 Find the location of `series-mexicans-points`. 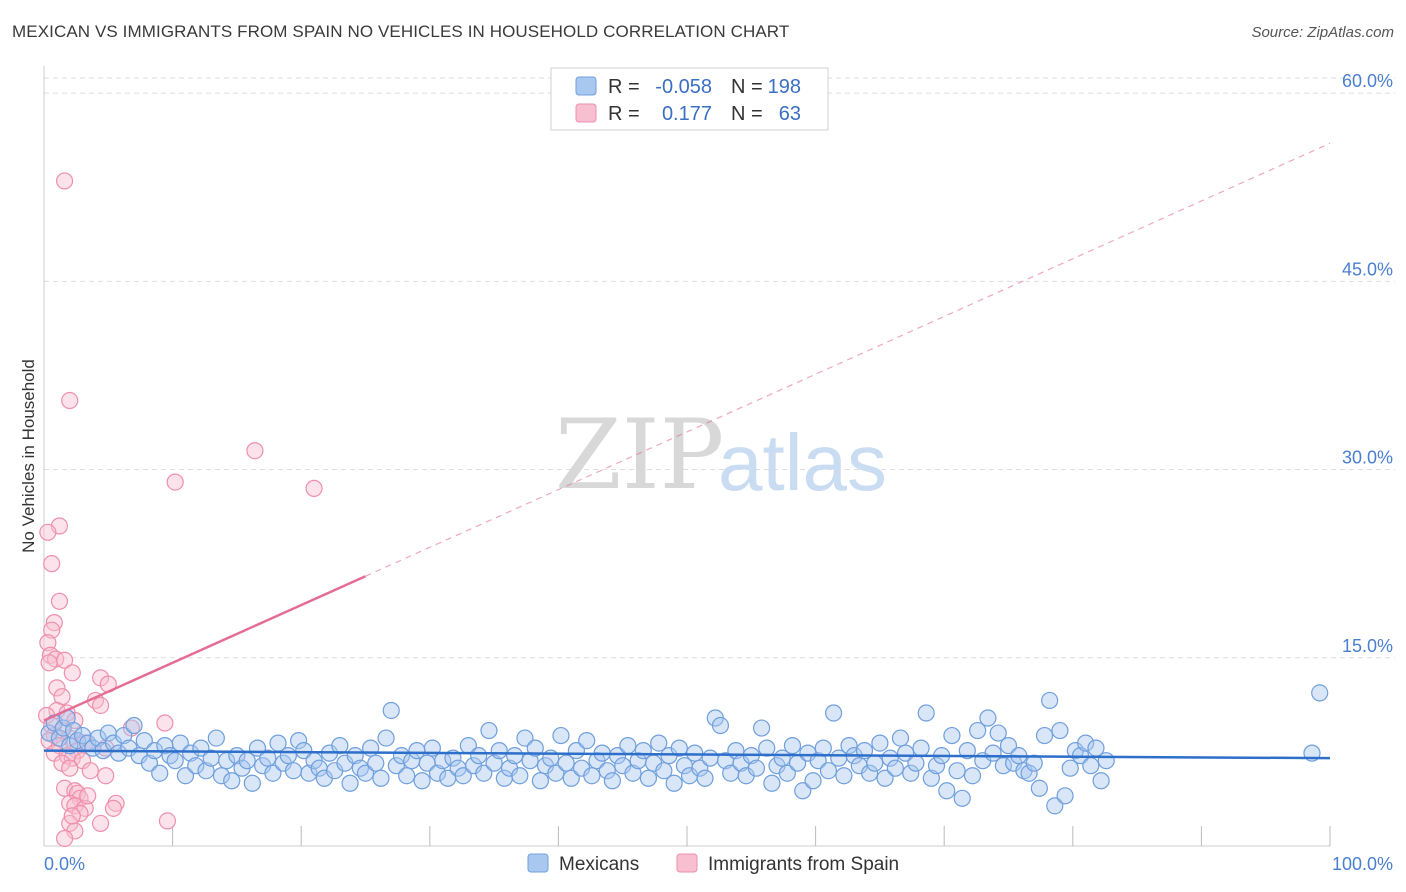

series-mexicans-points is located at coordinates (684, 749).